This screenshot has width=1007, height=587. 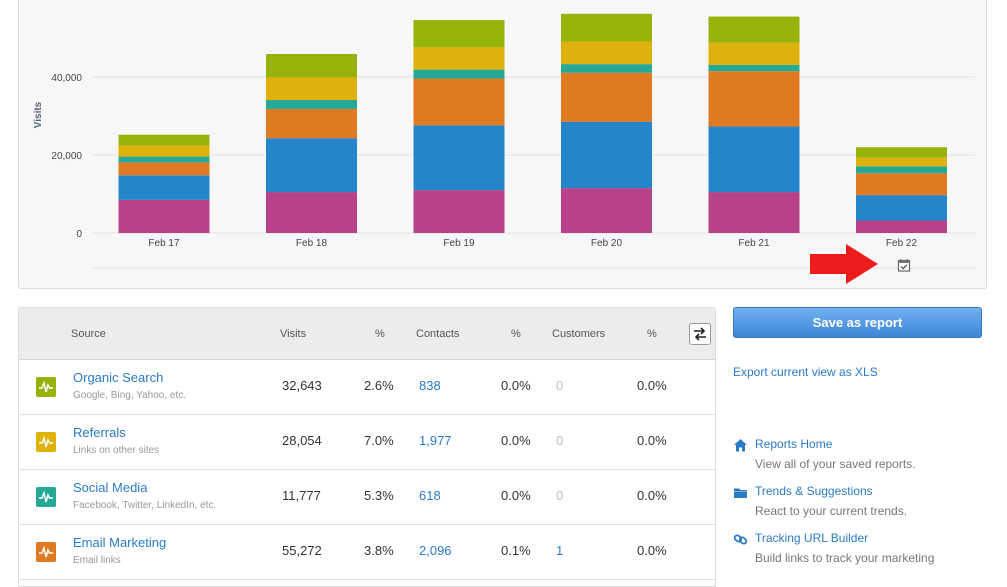 I want to click on header-customers: Customers, so click(x=579, y=334).